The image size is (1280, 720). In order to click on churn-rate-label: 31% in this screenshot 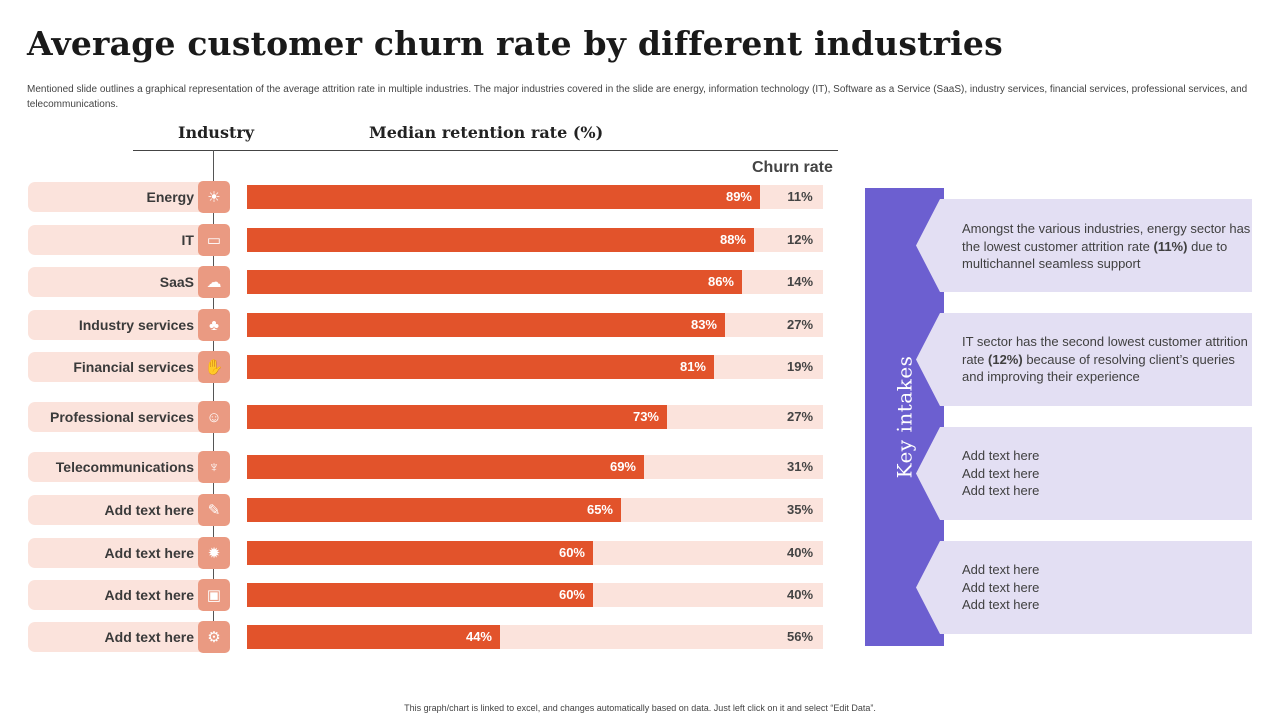, I will do `click(800, 466)`.